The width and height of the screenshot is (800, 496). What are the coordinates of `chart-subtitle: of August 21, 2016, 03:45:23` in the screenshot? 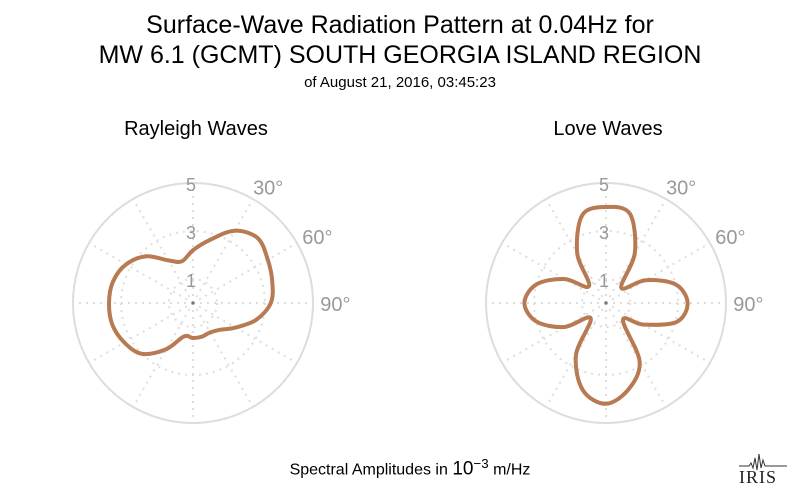 It's located at (400, 82).